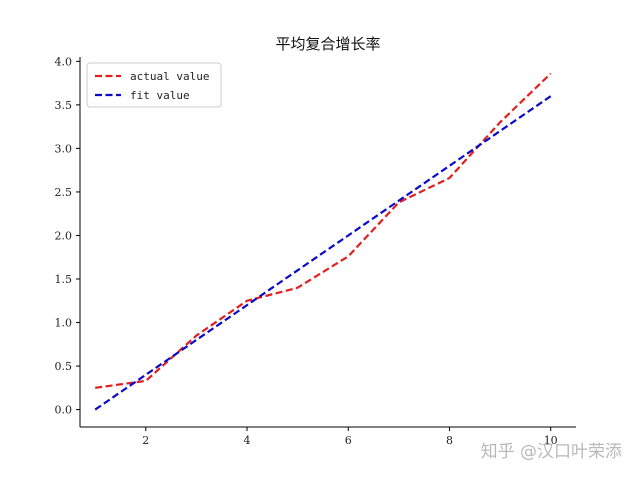  What do you see at coordinates (327, 44) in the screenshot?
I see `chart-title: 平均复合增长率` at bounding box center [327, 44].